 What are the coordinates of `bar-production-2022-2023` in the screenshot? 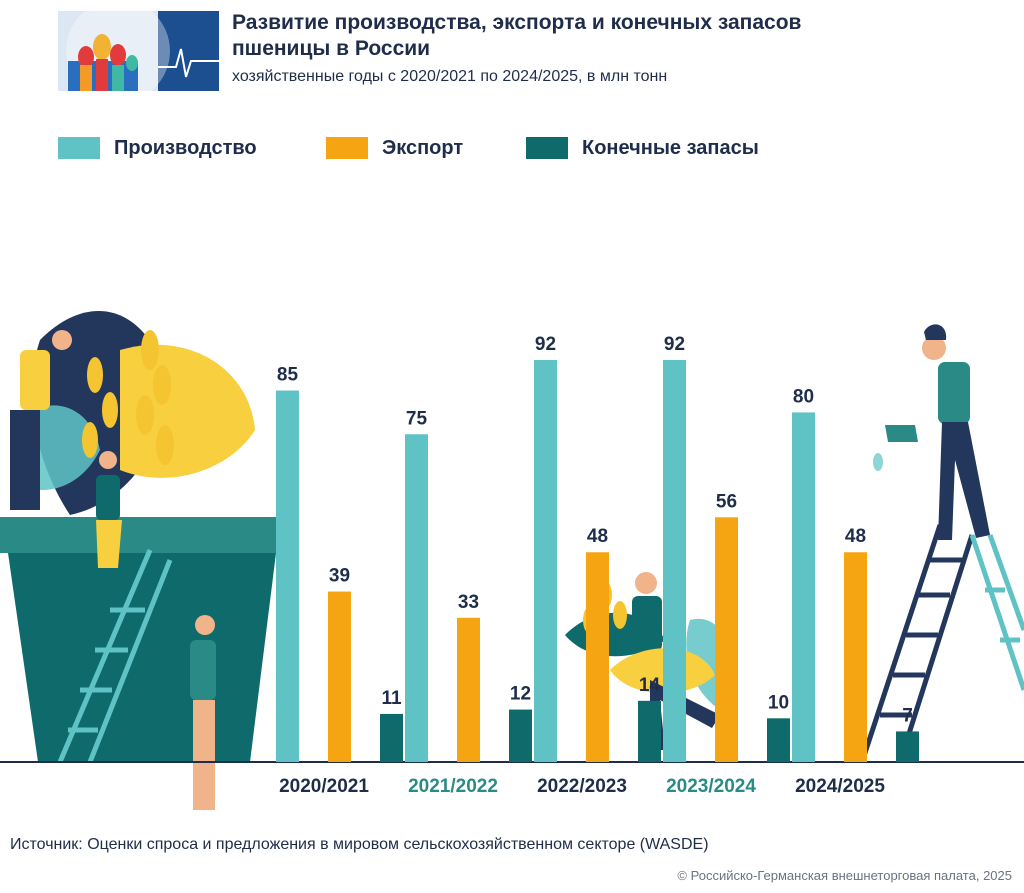 It's located at (545, 560).